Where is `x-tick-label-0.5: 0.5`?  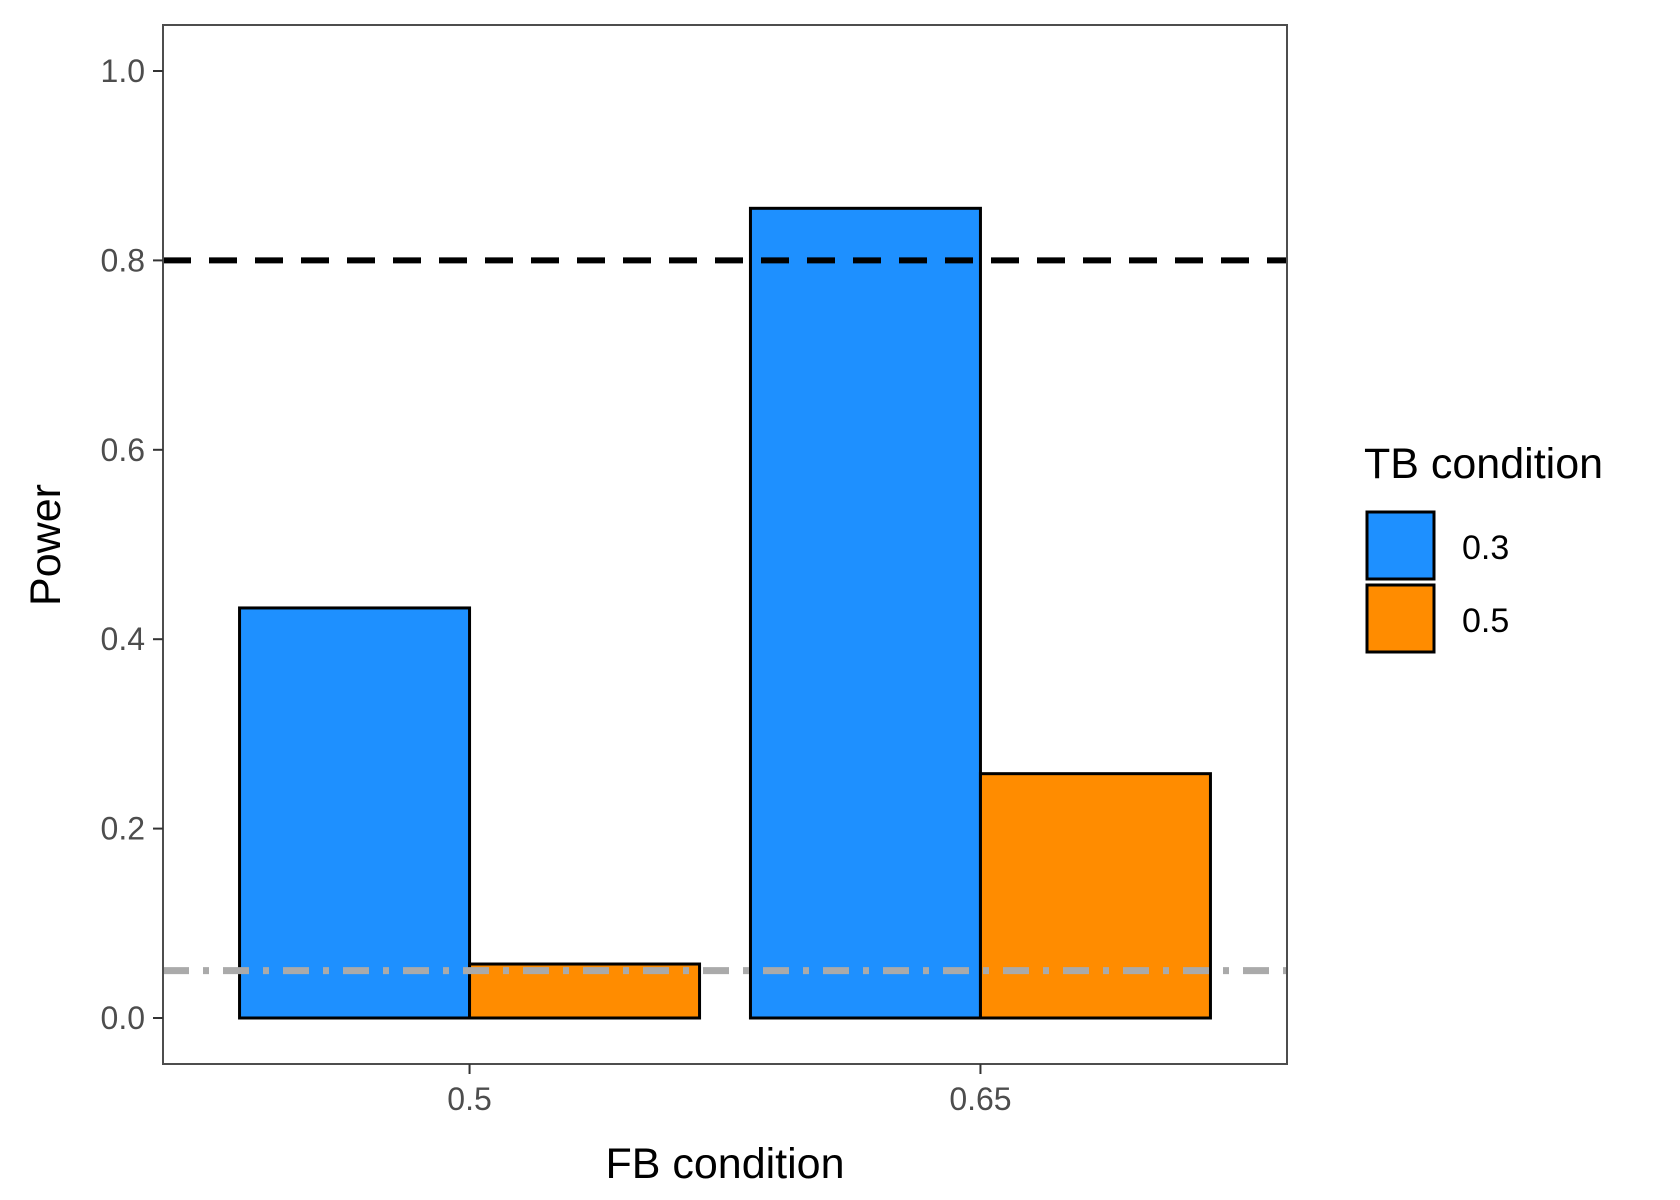
x-tick-label-0.5: 0.5 is located at coordinates (469, 1099).